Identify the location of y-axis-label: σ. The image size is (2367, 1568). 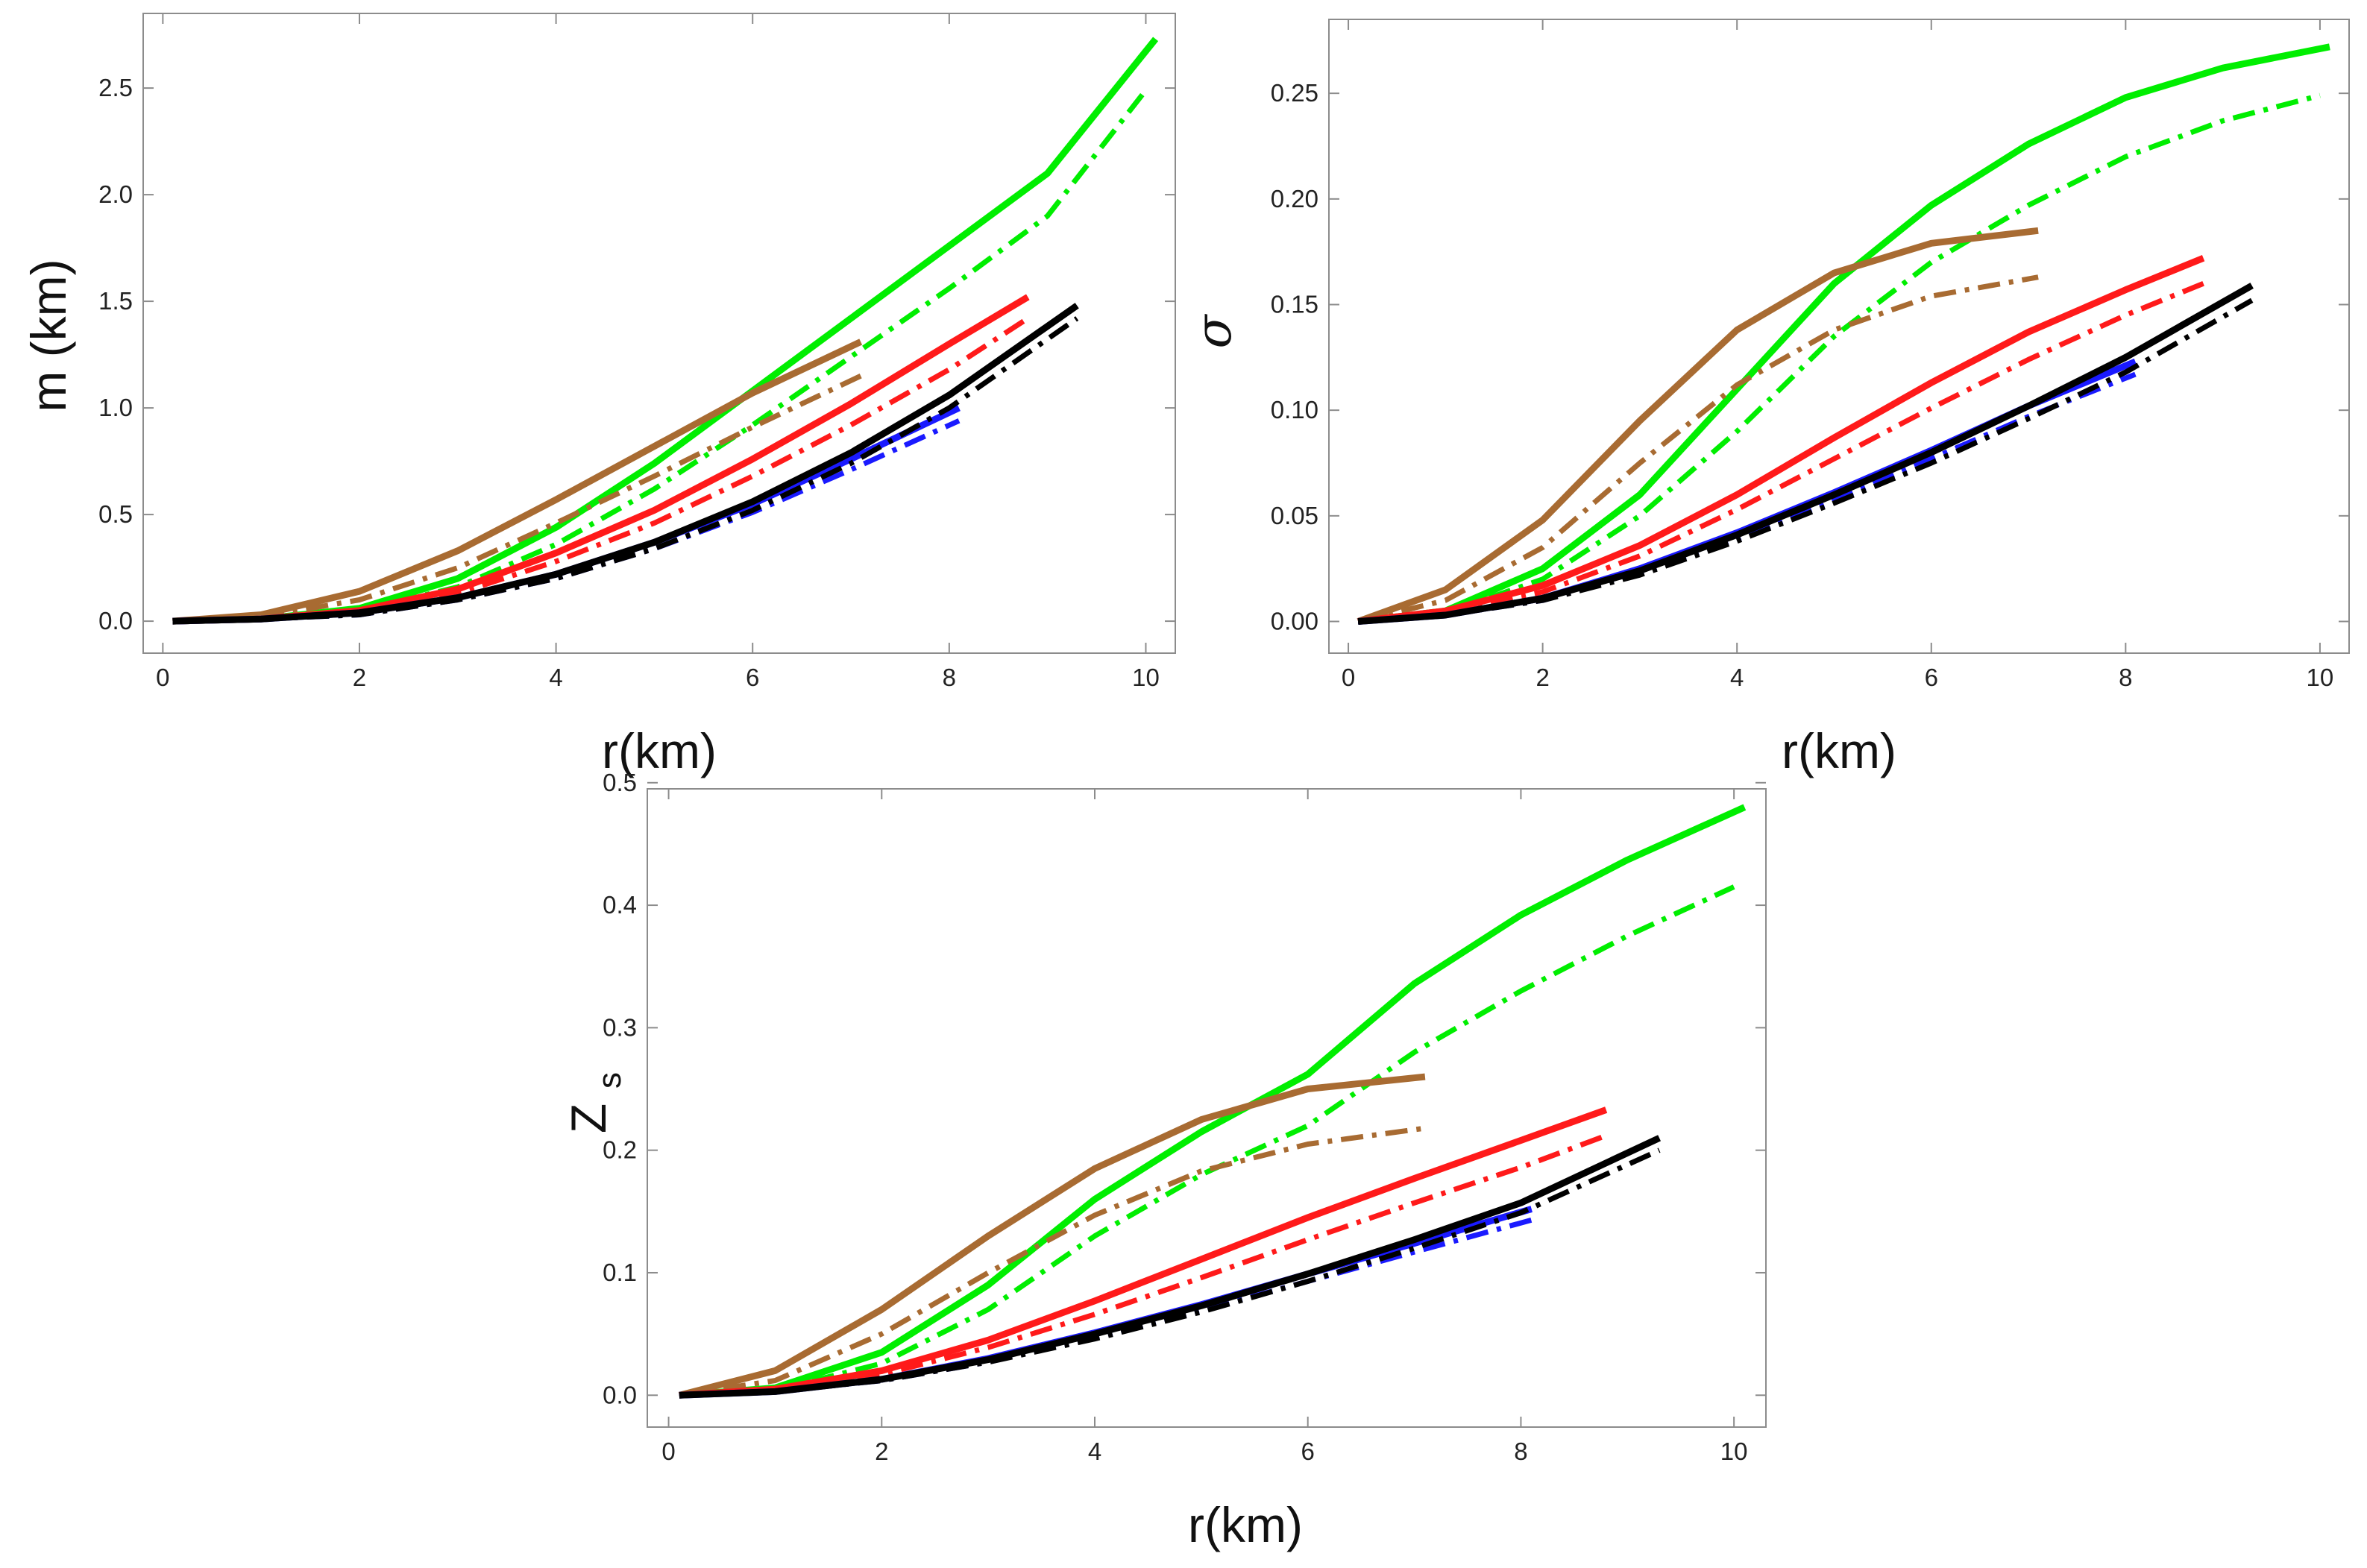
(1213, 331).